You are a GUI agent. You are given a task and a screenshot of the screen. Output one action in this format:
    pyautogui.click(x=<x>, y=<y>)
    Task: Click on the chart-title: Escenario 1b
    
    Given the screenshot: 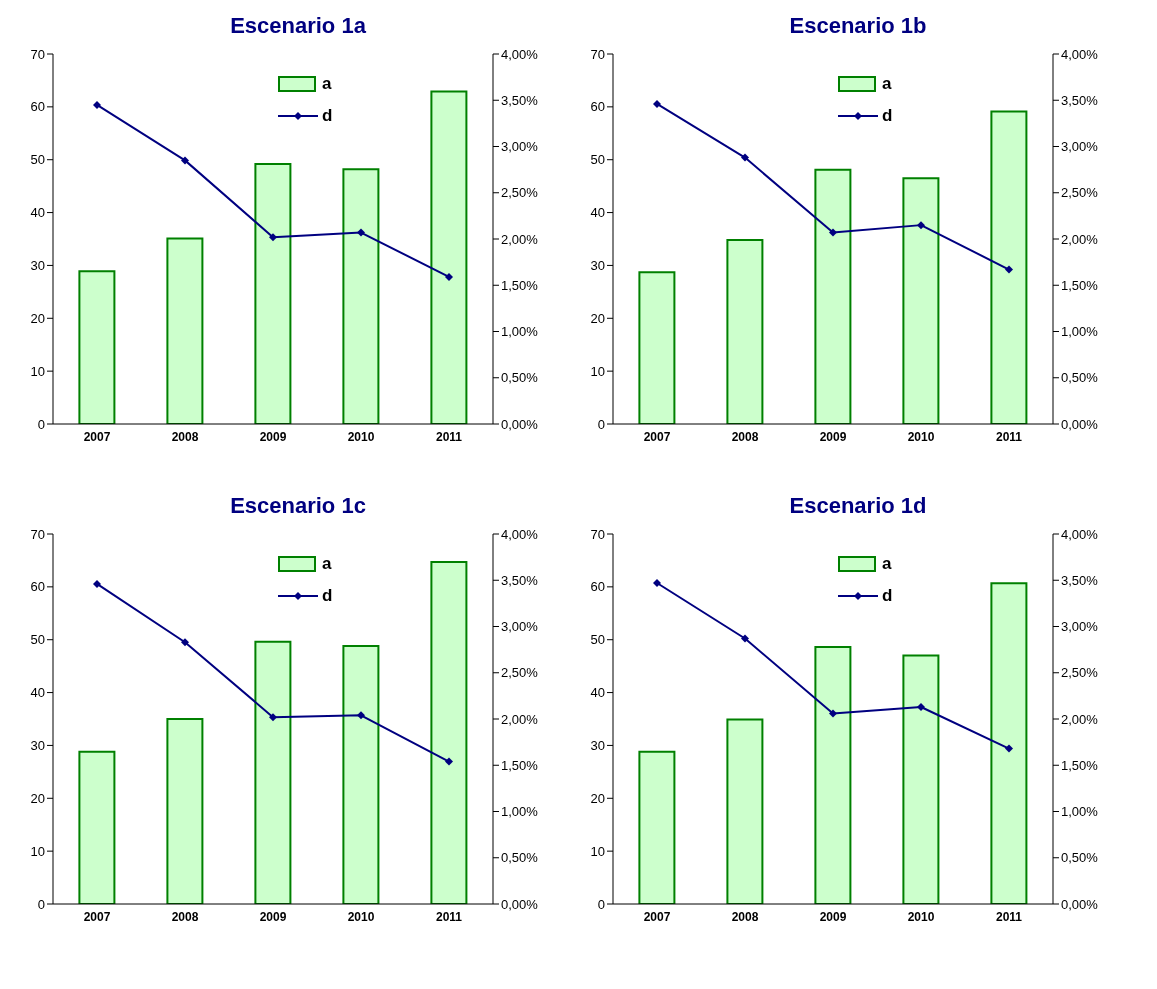 What is the action you would take?
    pyautogui.click(x=858, y=26)
    